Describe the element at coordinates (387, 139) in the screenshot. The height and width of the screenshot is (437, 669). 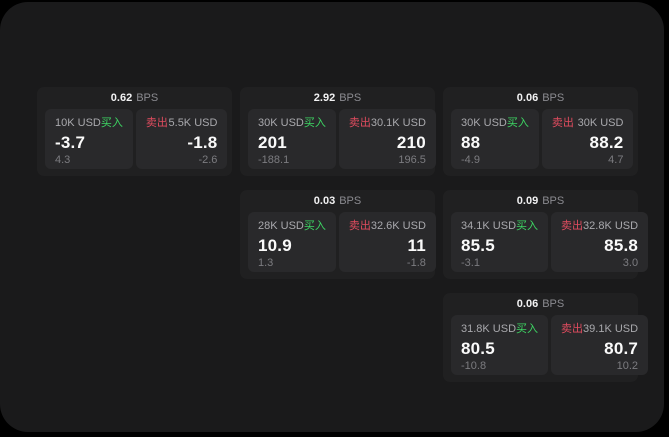
I see `sell-quote-tile: 卖出 30.1K USD 210 196.5` at that location.